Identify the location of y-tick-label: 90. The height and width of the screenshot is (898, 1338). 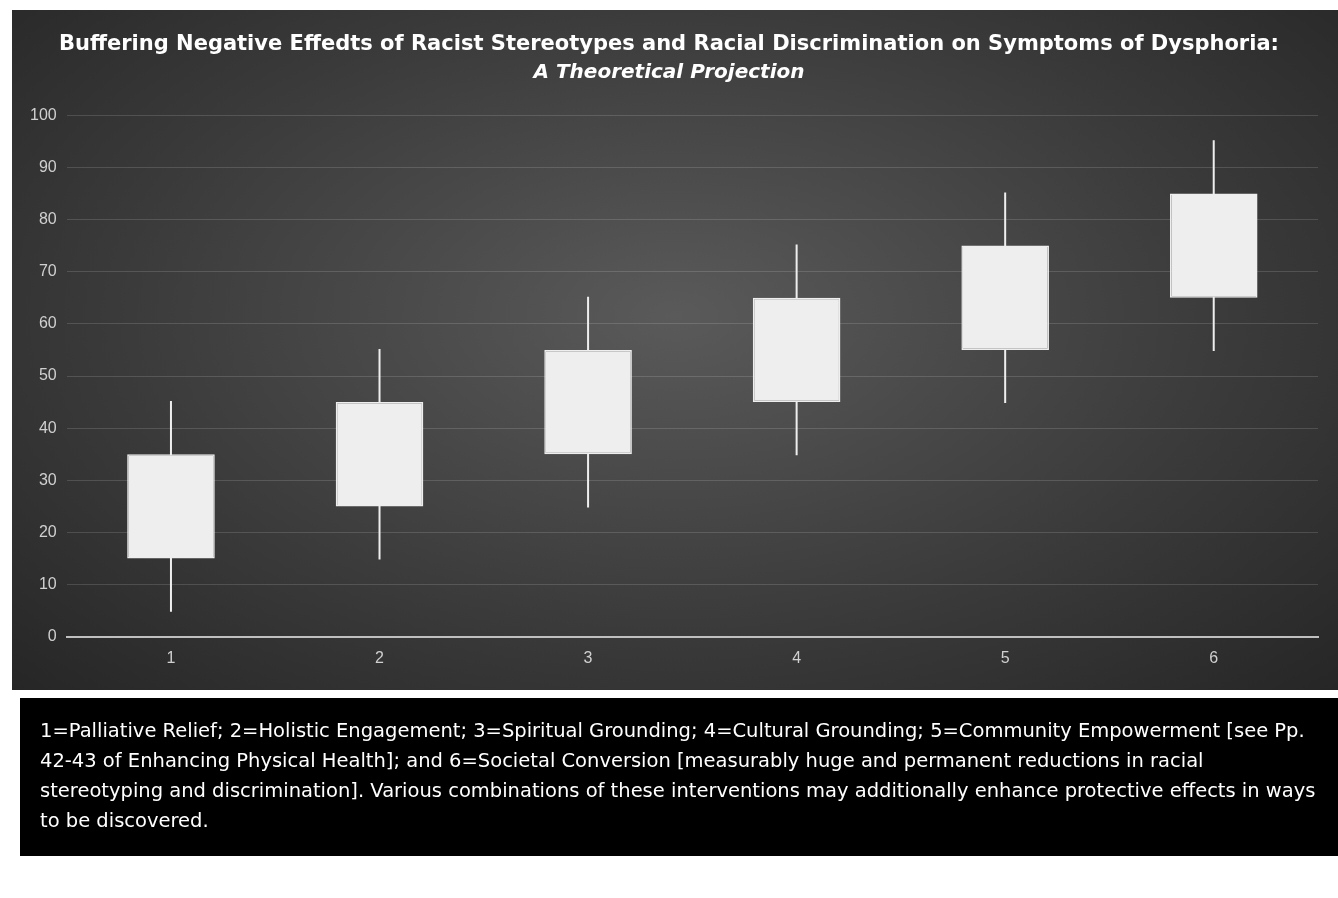
(47, 166).